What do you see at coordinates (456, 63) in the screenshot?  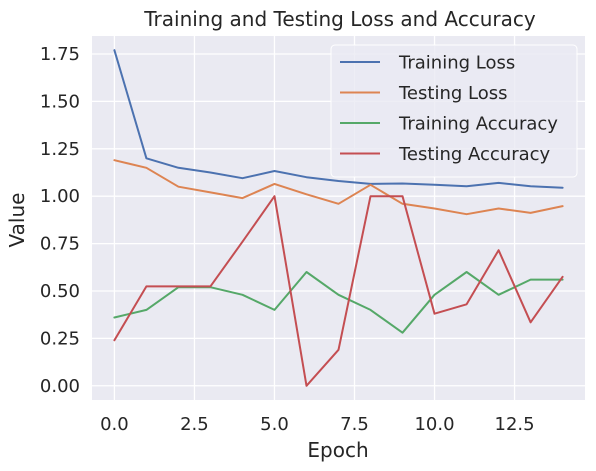 I see `legend-label: Training Loss` at bounding box center [456, 63].